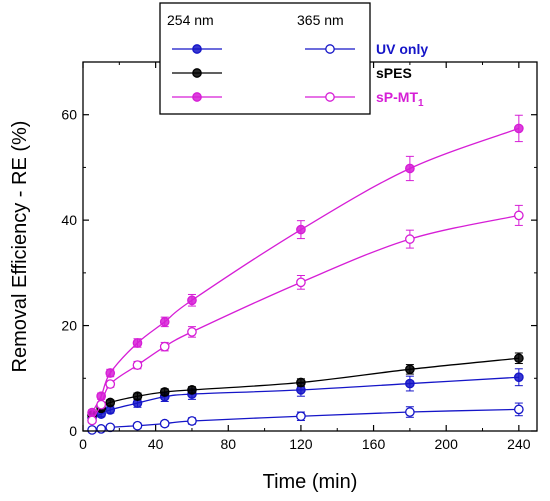 The height and width of the screenshot is (501, 550). What do you see at coordinates (83, 444) in the screenshot?
I see `x-tick-label: 0` at bounding box center [83, 444].